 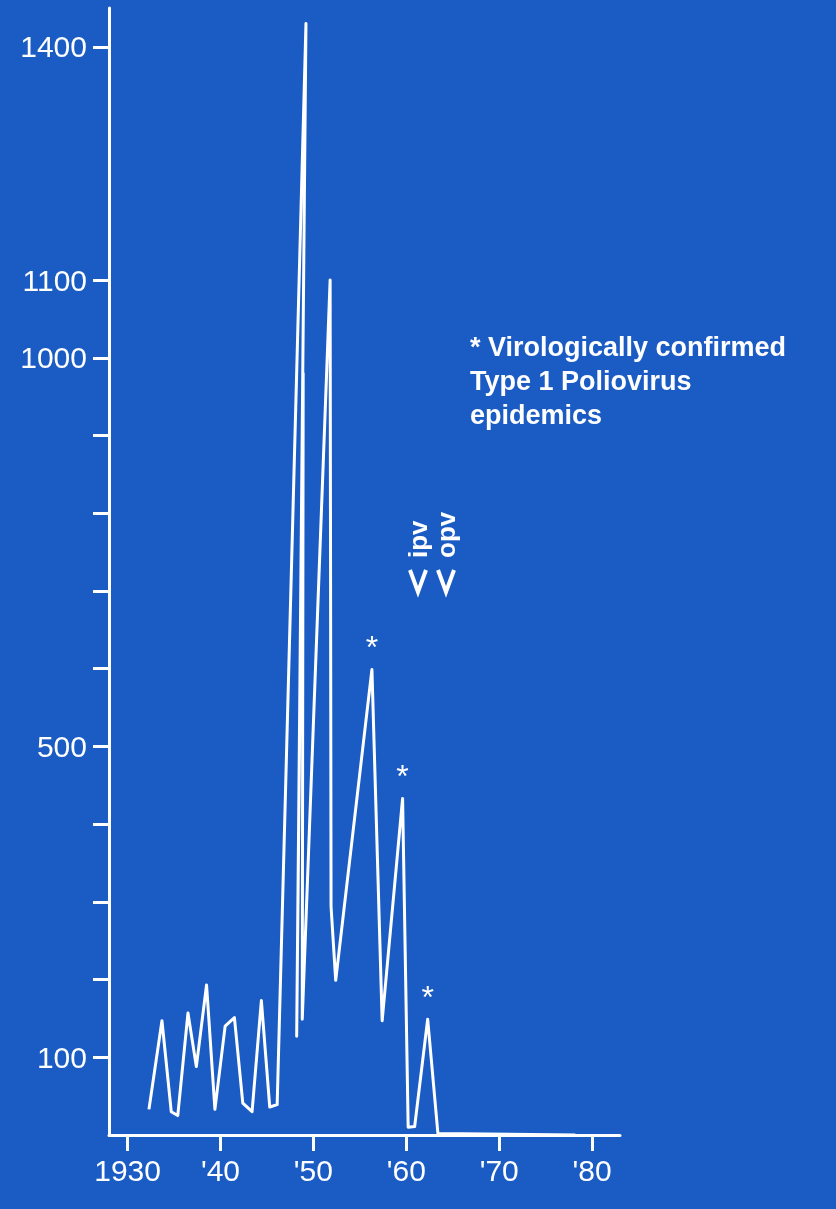 I want to click on x-tick-label: '50, so click(x=313, y=1170).